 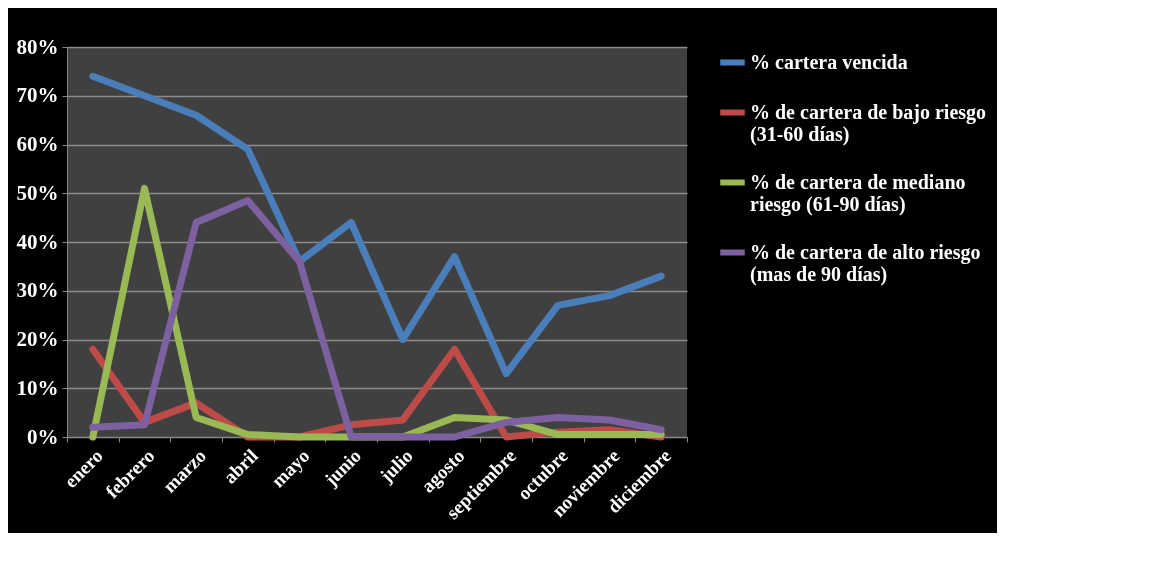 I want to click on y-tick-label: 40%, so click(x=37, y=241).